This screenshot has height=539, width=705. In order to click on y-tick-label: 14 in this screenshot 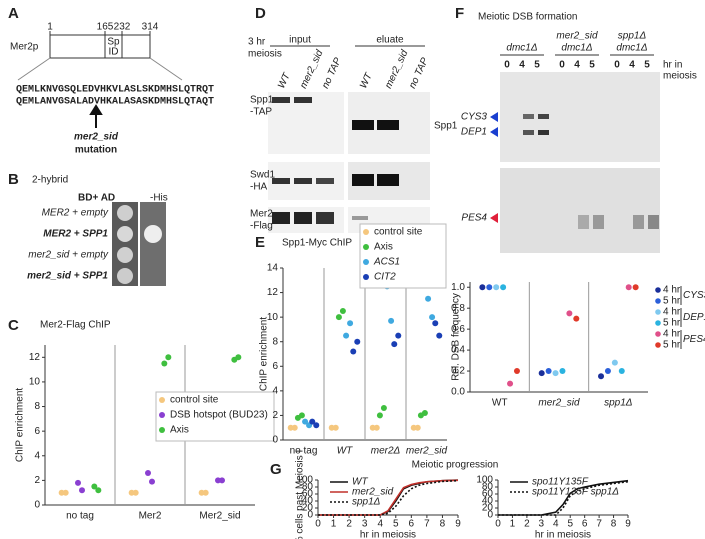, I will do `click(273, 268)`.